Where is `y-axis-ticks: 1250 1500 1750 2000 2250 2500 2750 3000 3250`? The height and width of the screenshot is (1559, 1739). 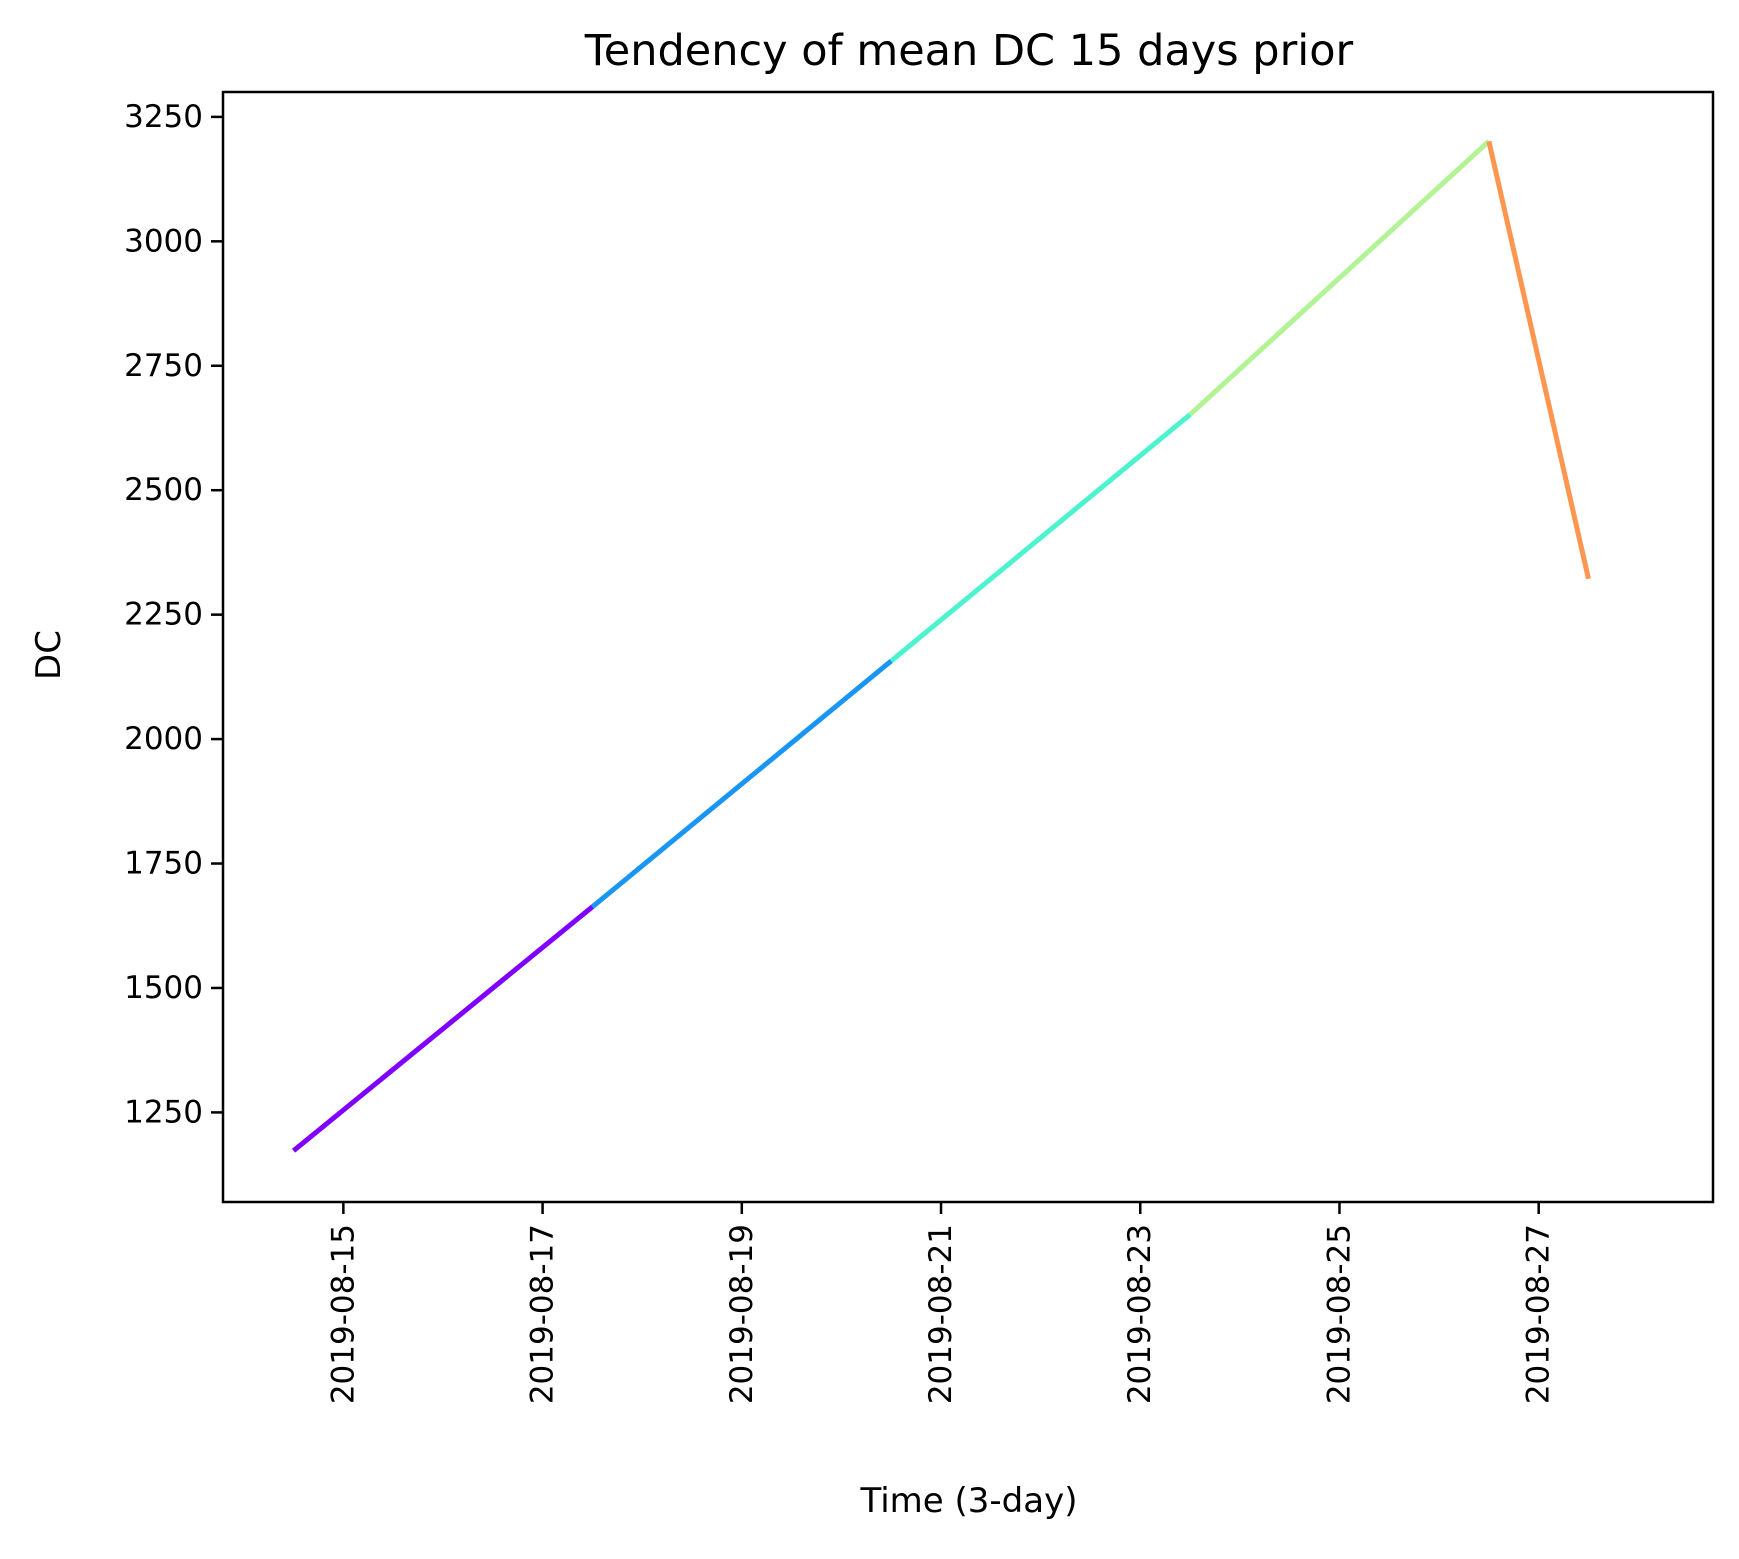 y-axis-ticks: 1250 1500 1750 2000 2250 2500 2750 3000 3250 is located at coordinates (173, 614).